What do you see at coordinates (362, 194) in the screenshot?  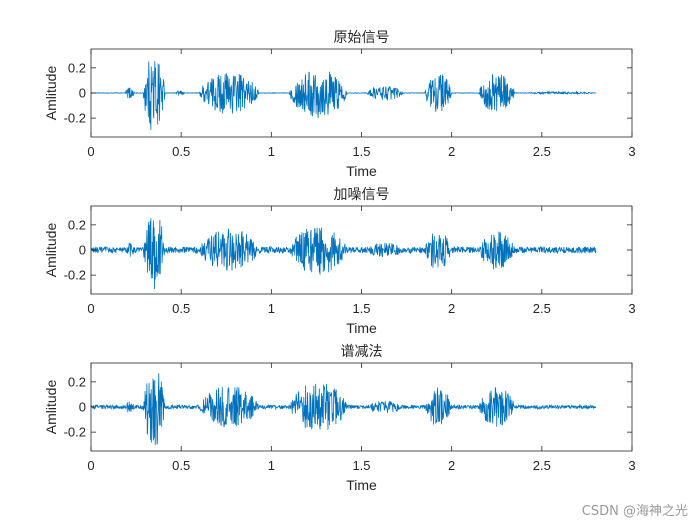 I see `plot-title: 加噪信号` at bounding box center [362, 194].